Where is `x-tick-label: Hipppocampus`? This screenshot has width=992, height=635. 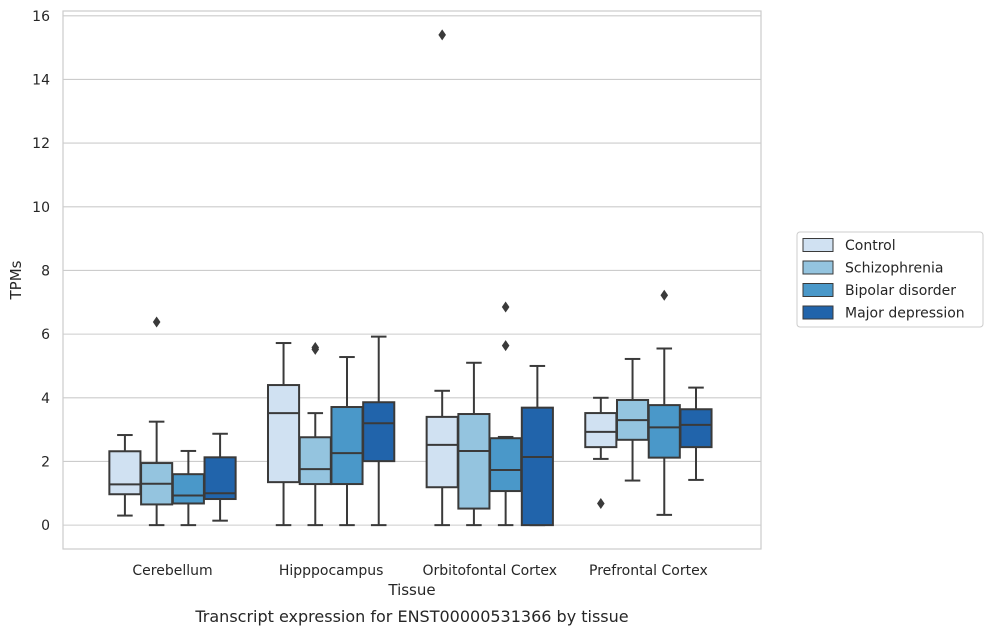
x-tick-label: Hipppocampus is located at coordinates (331, 571).